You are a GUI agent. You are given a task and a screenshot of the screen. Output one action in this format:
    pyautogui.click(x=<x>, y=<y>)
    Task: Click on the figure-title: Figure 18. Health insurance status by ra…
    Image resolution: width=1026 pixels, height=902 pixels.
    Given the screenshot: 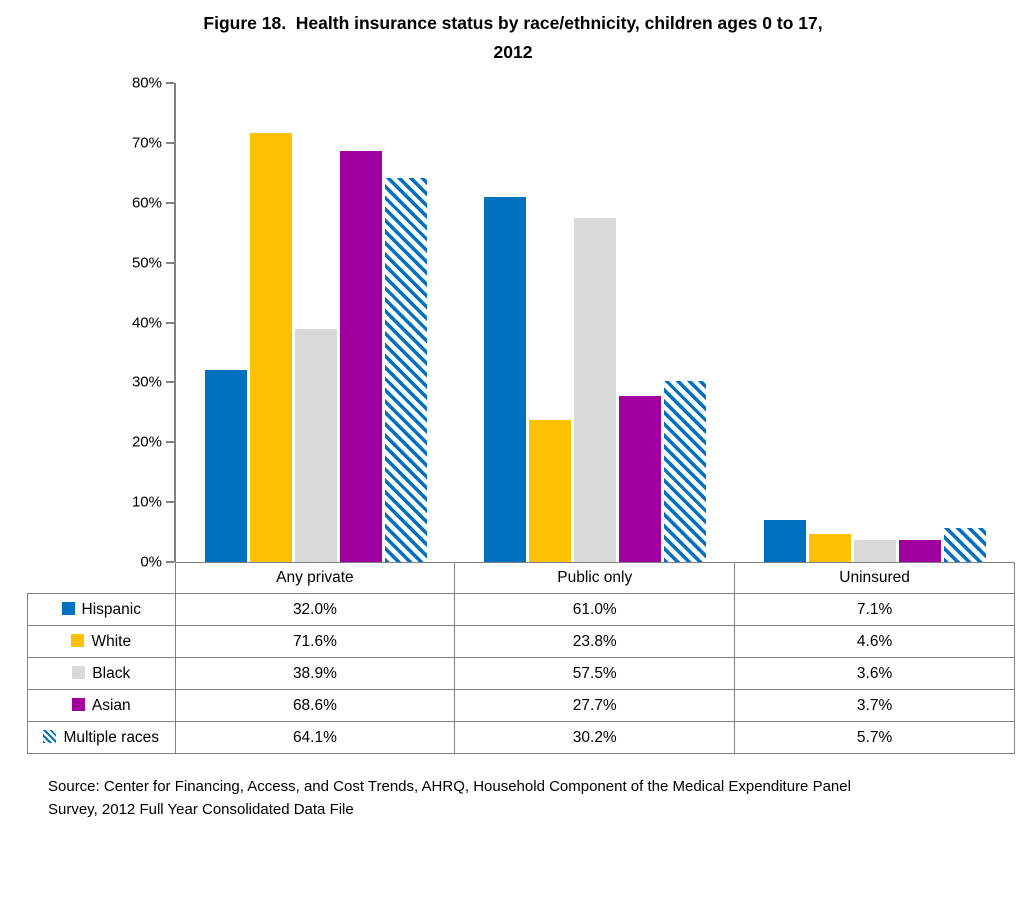 What is the action you would take?
    pyautogui.click(x=513, y=38)
    